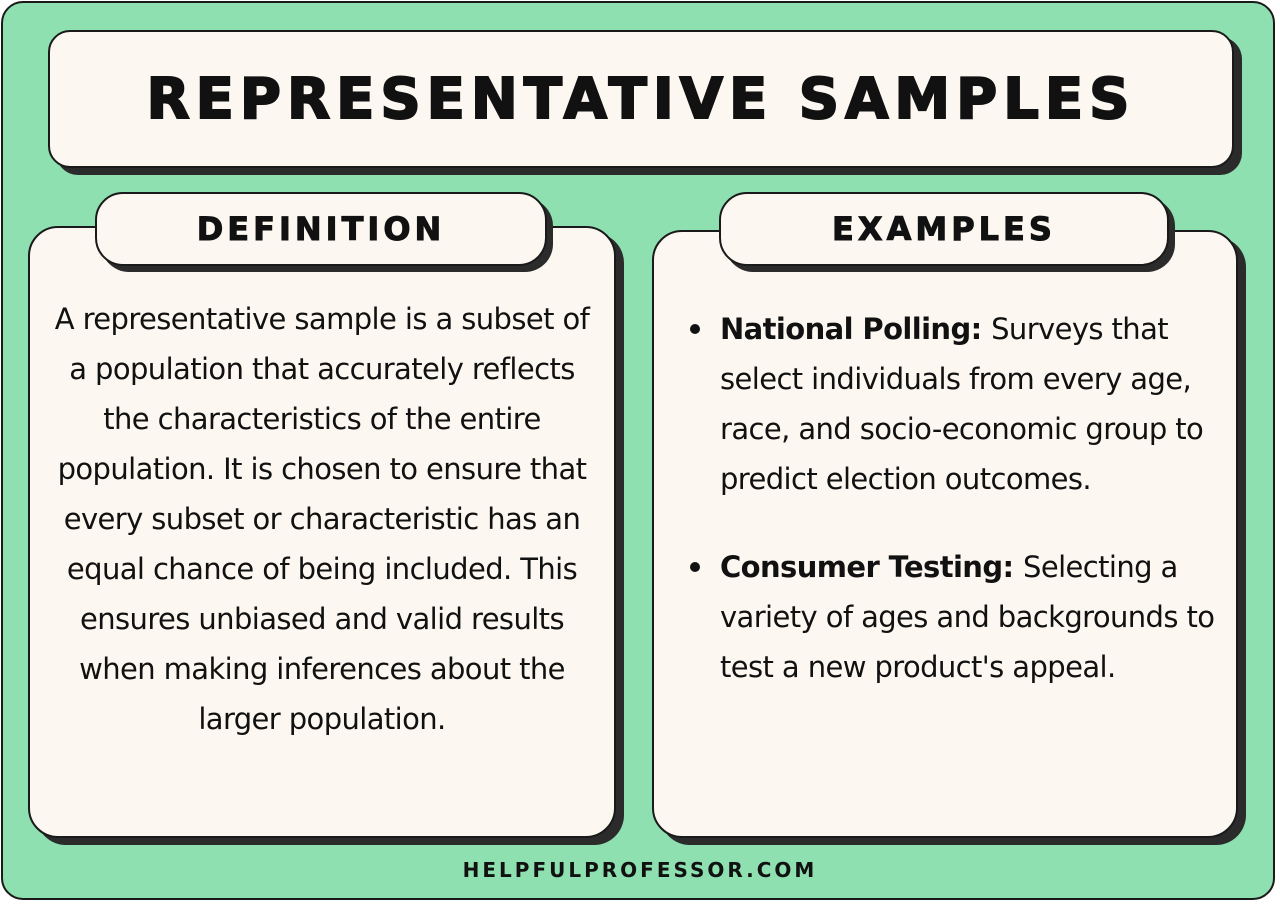 Image resolution: width=1280 pixels, height=905 pixels. I want to click on example-title: Consumer Testing:, so click(872, 567).